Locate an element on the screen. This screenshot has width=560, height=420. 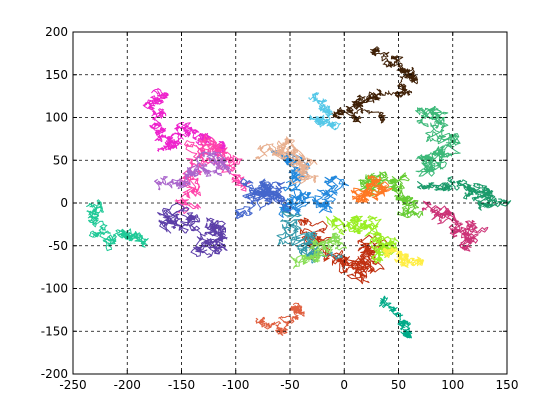
x-tick-label: -200 is located at coordinates (127, 385).